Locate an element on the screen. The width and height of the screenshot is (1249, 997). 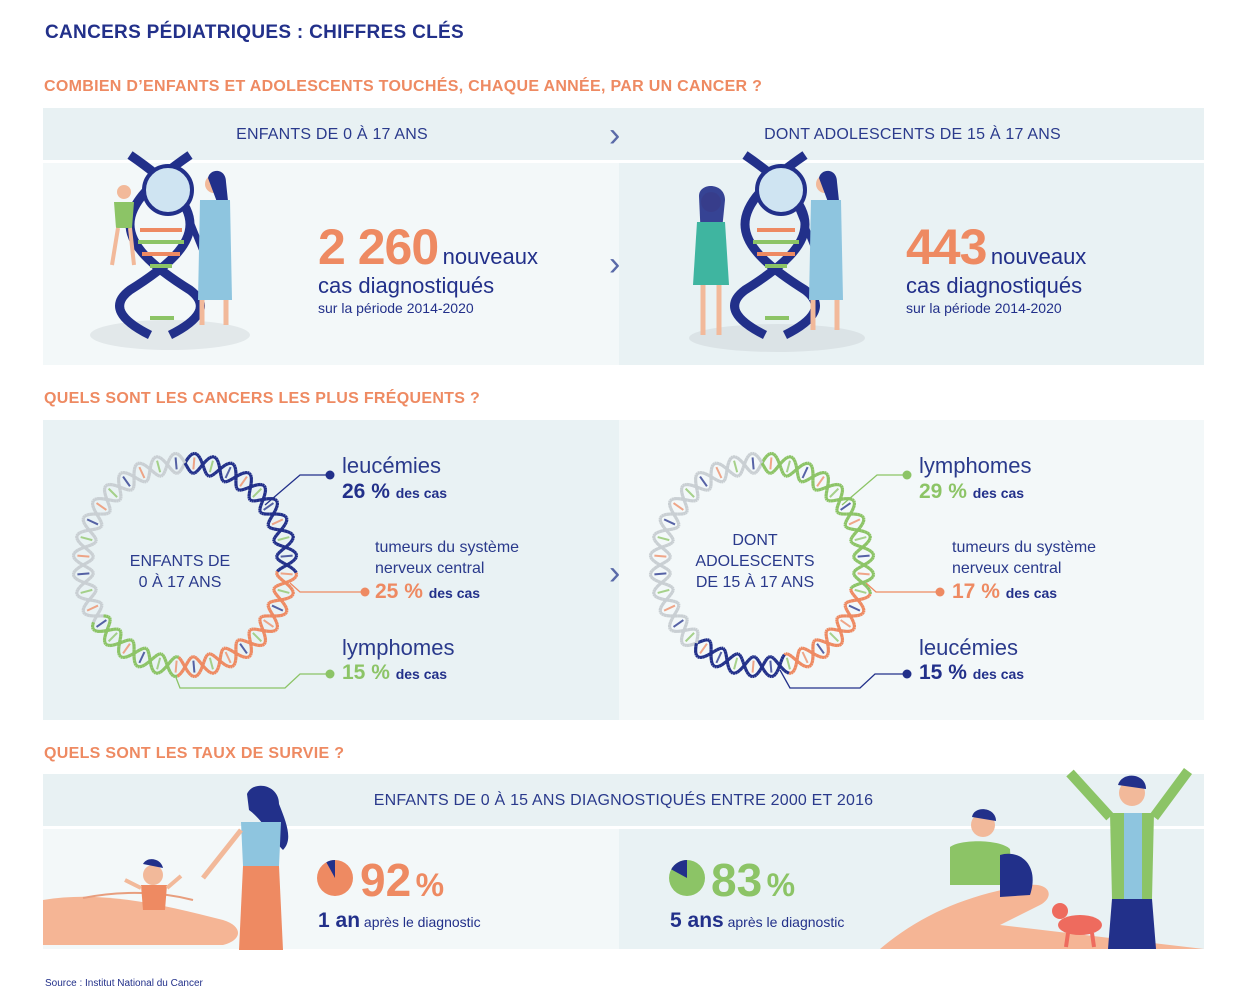
cancer-type-line: nerveux central is located at coordinates (1007, 568).